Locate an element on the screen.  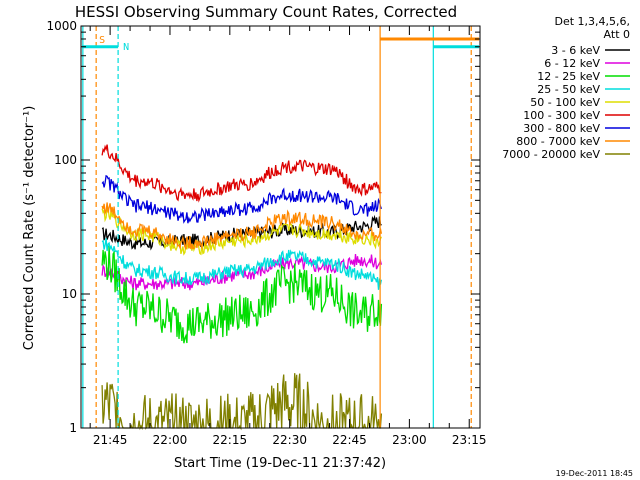
legend-header-line1: Det 1,3,4,5,6, is located at coordinates (592, 21).